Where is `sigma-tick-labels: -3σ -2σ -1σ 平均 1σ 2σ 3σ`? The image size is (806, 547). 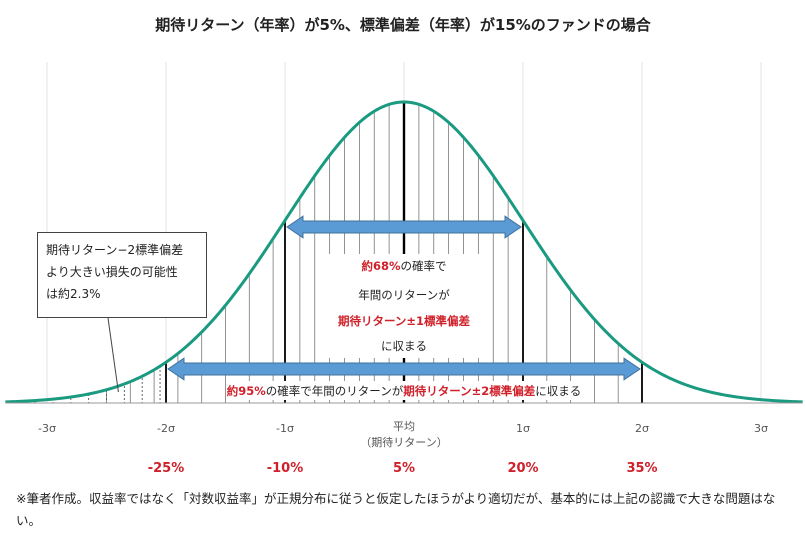
sigma-tick-labels: -3σ -2σ -1σ 平均 1σ 2σ 3σ is located at coordinates (403, 427).